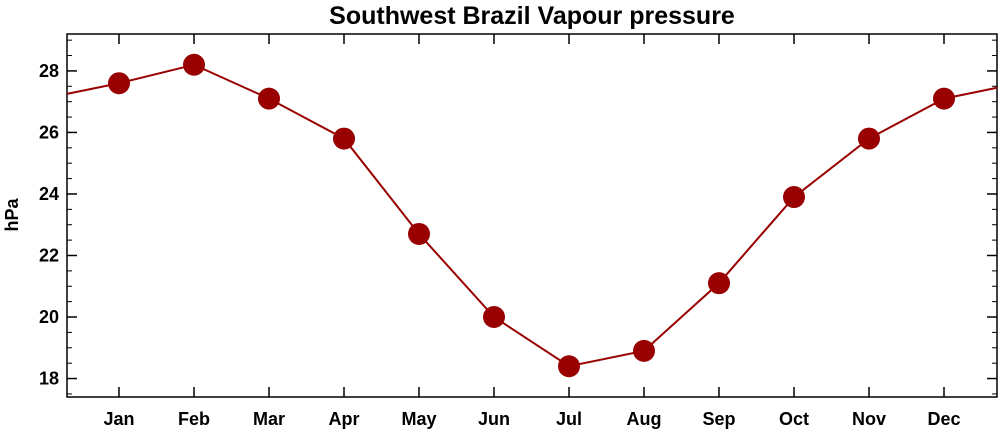 The height and width of the screenshot is (438, 1000). I want to click on data-point-nov, so click(869, 138).